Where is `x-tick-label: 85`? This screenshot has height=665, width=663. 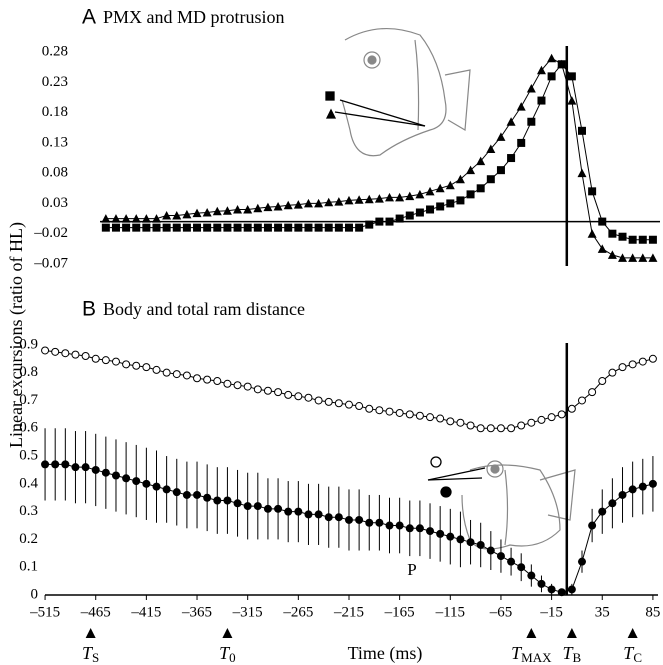 x-tick-label: 85 is located at coordinates (652, 612).